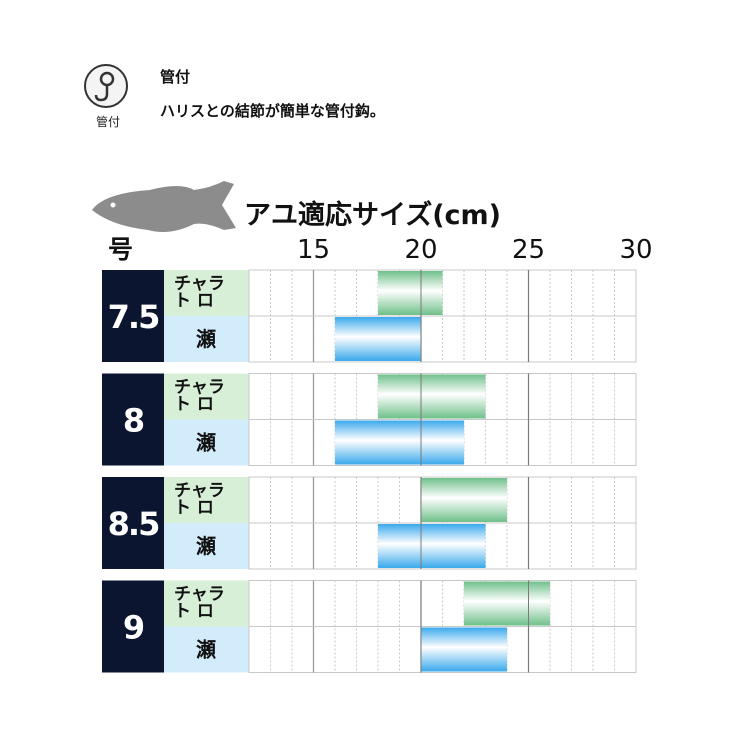  I want to click on x-tick-label: 30, so click(635, 250).